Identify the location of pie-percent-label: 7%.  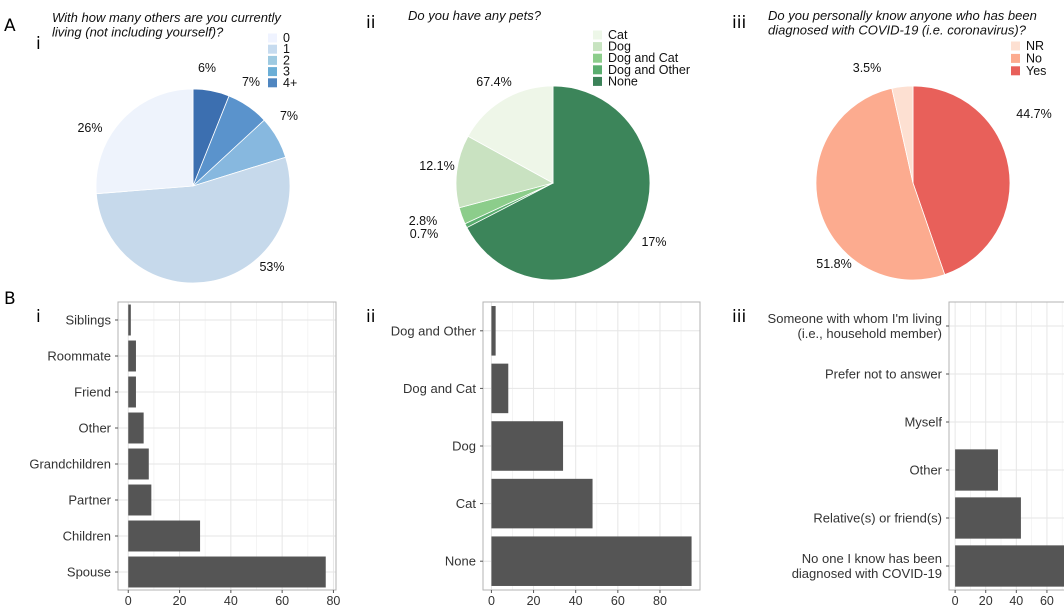
(289, 116).